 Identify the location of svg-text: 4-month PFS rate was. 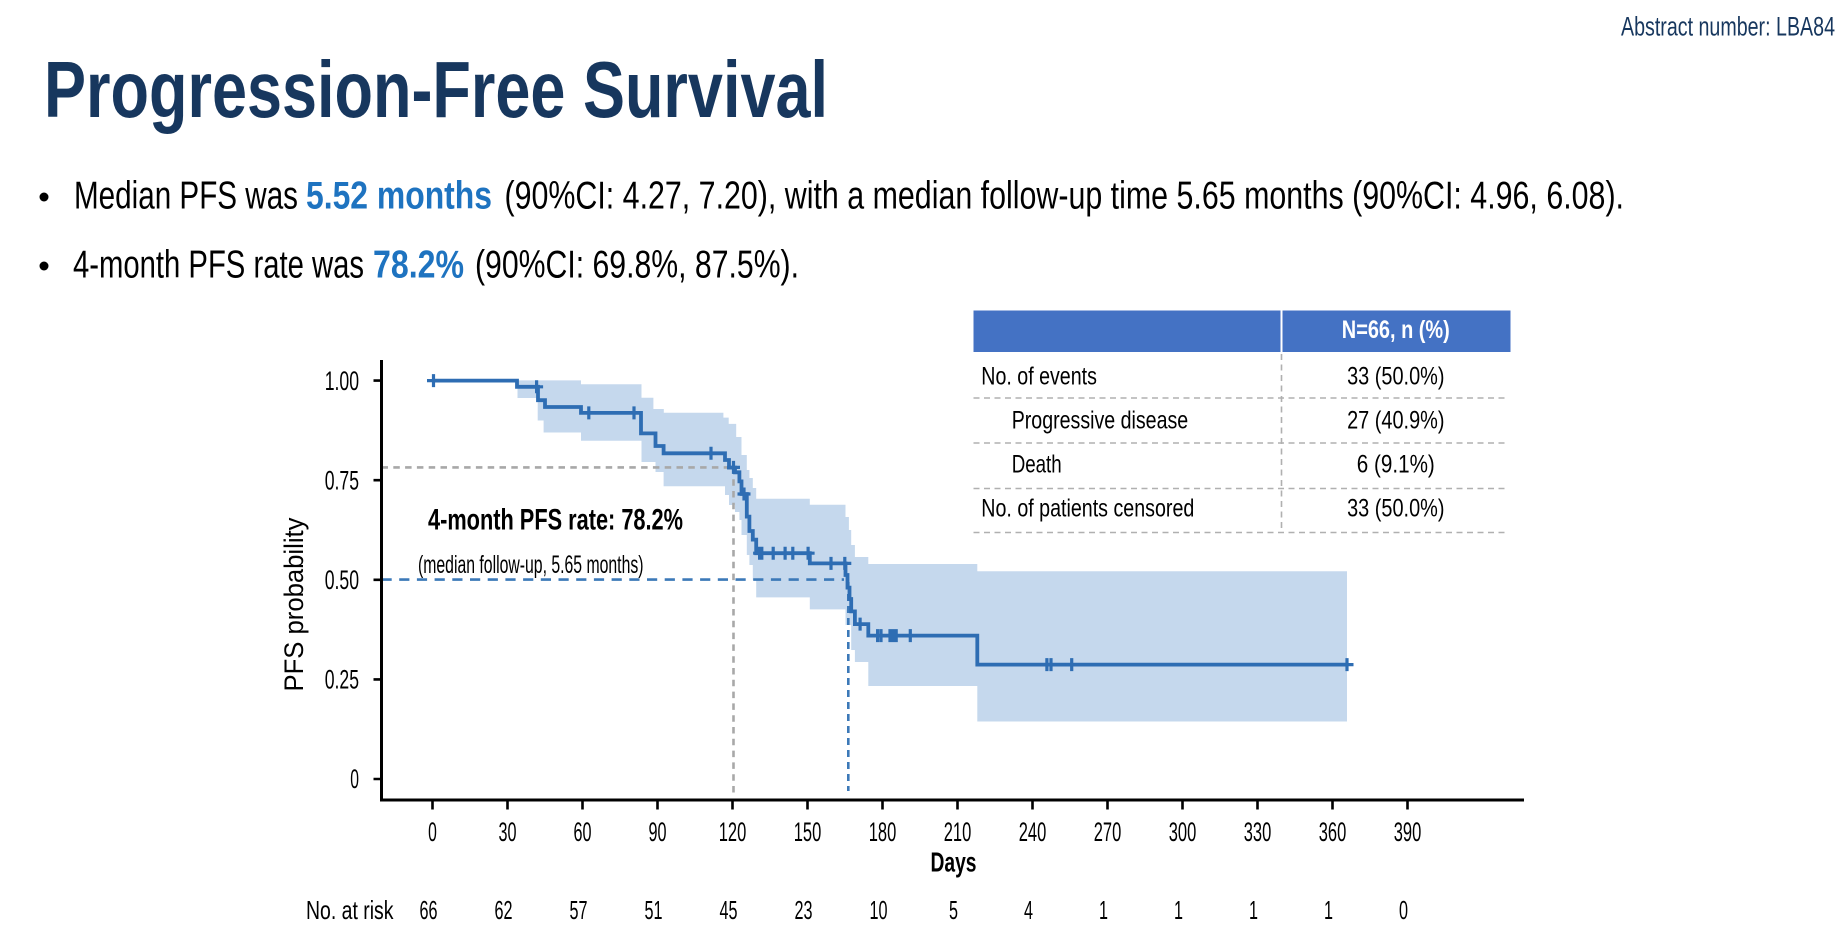
(218, 265).